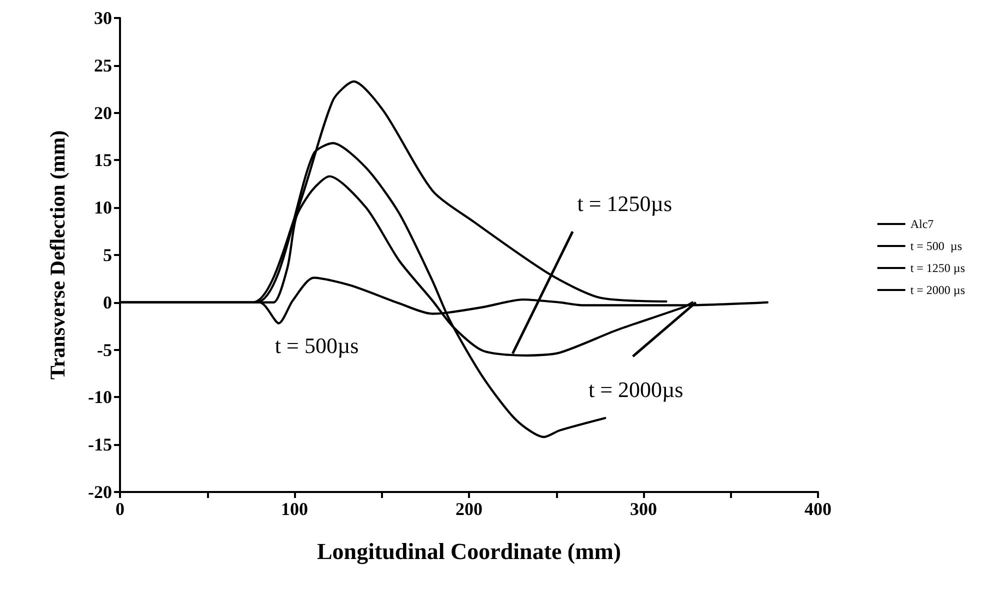 The image size is (986, 604). What do you see at coordinates (936, 246) in the screenshot?
I see `legend-label: t = 500 µs` at bounding box center [936, 246].